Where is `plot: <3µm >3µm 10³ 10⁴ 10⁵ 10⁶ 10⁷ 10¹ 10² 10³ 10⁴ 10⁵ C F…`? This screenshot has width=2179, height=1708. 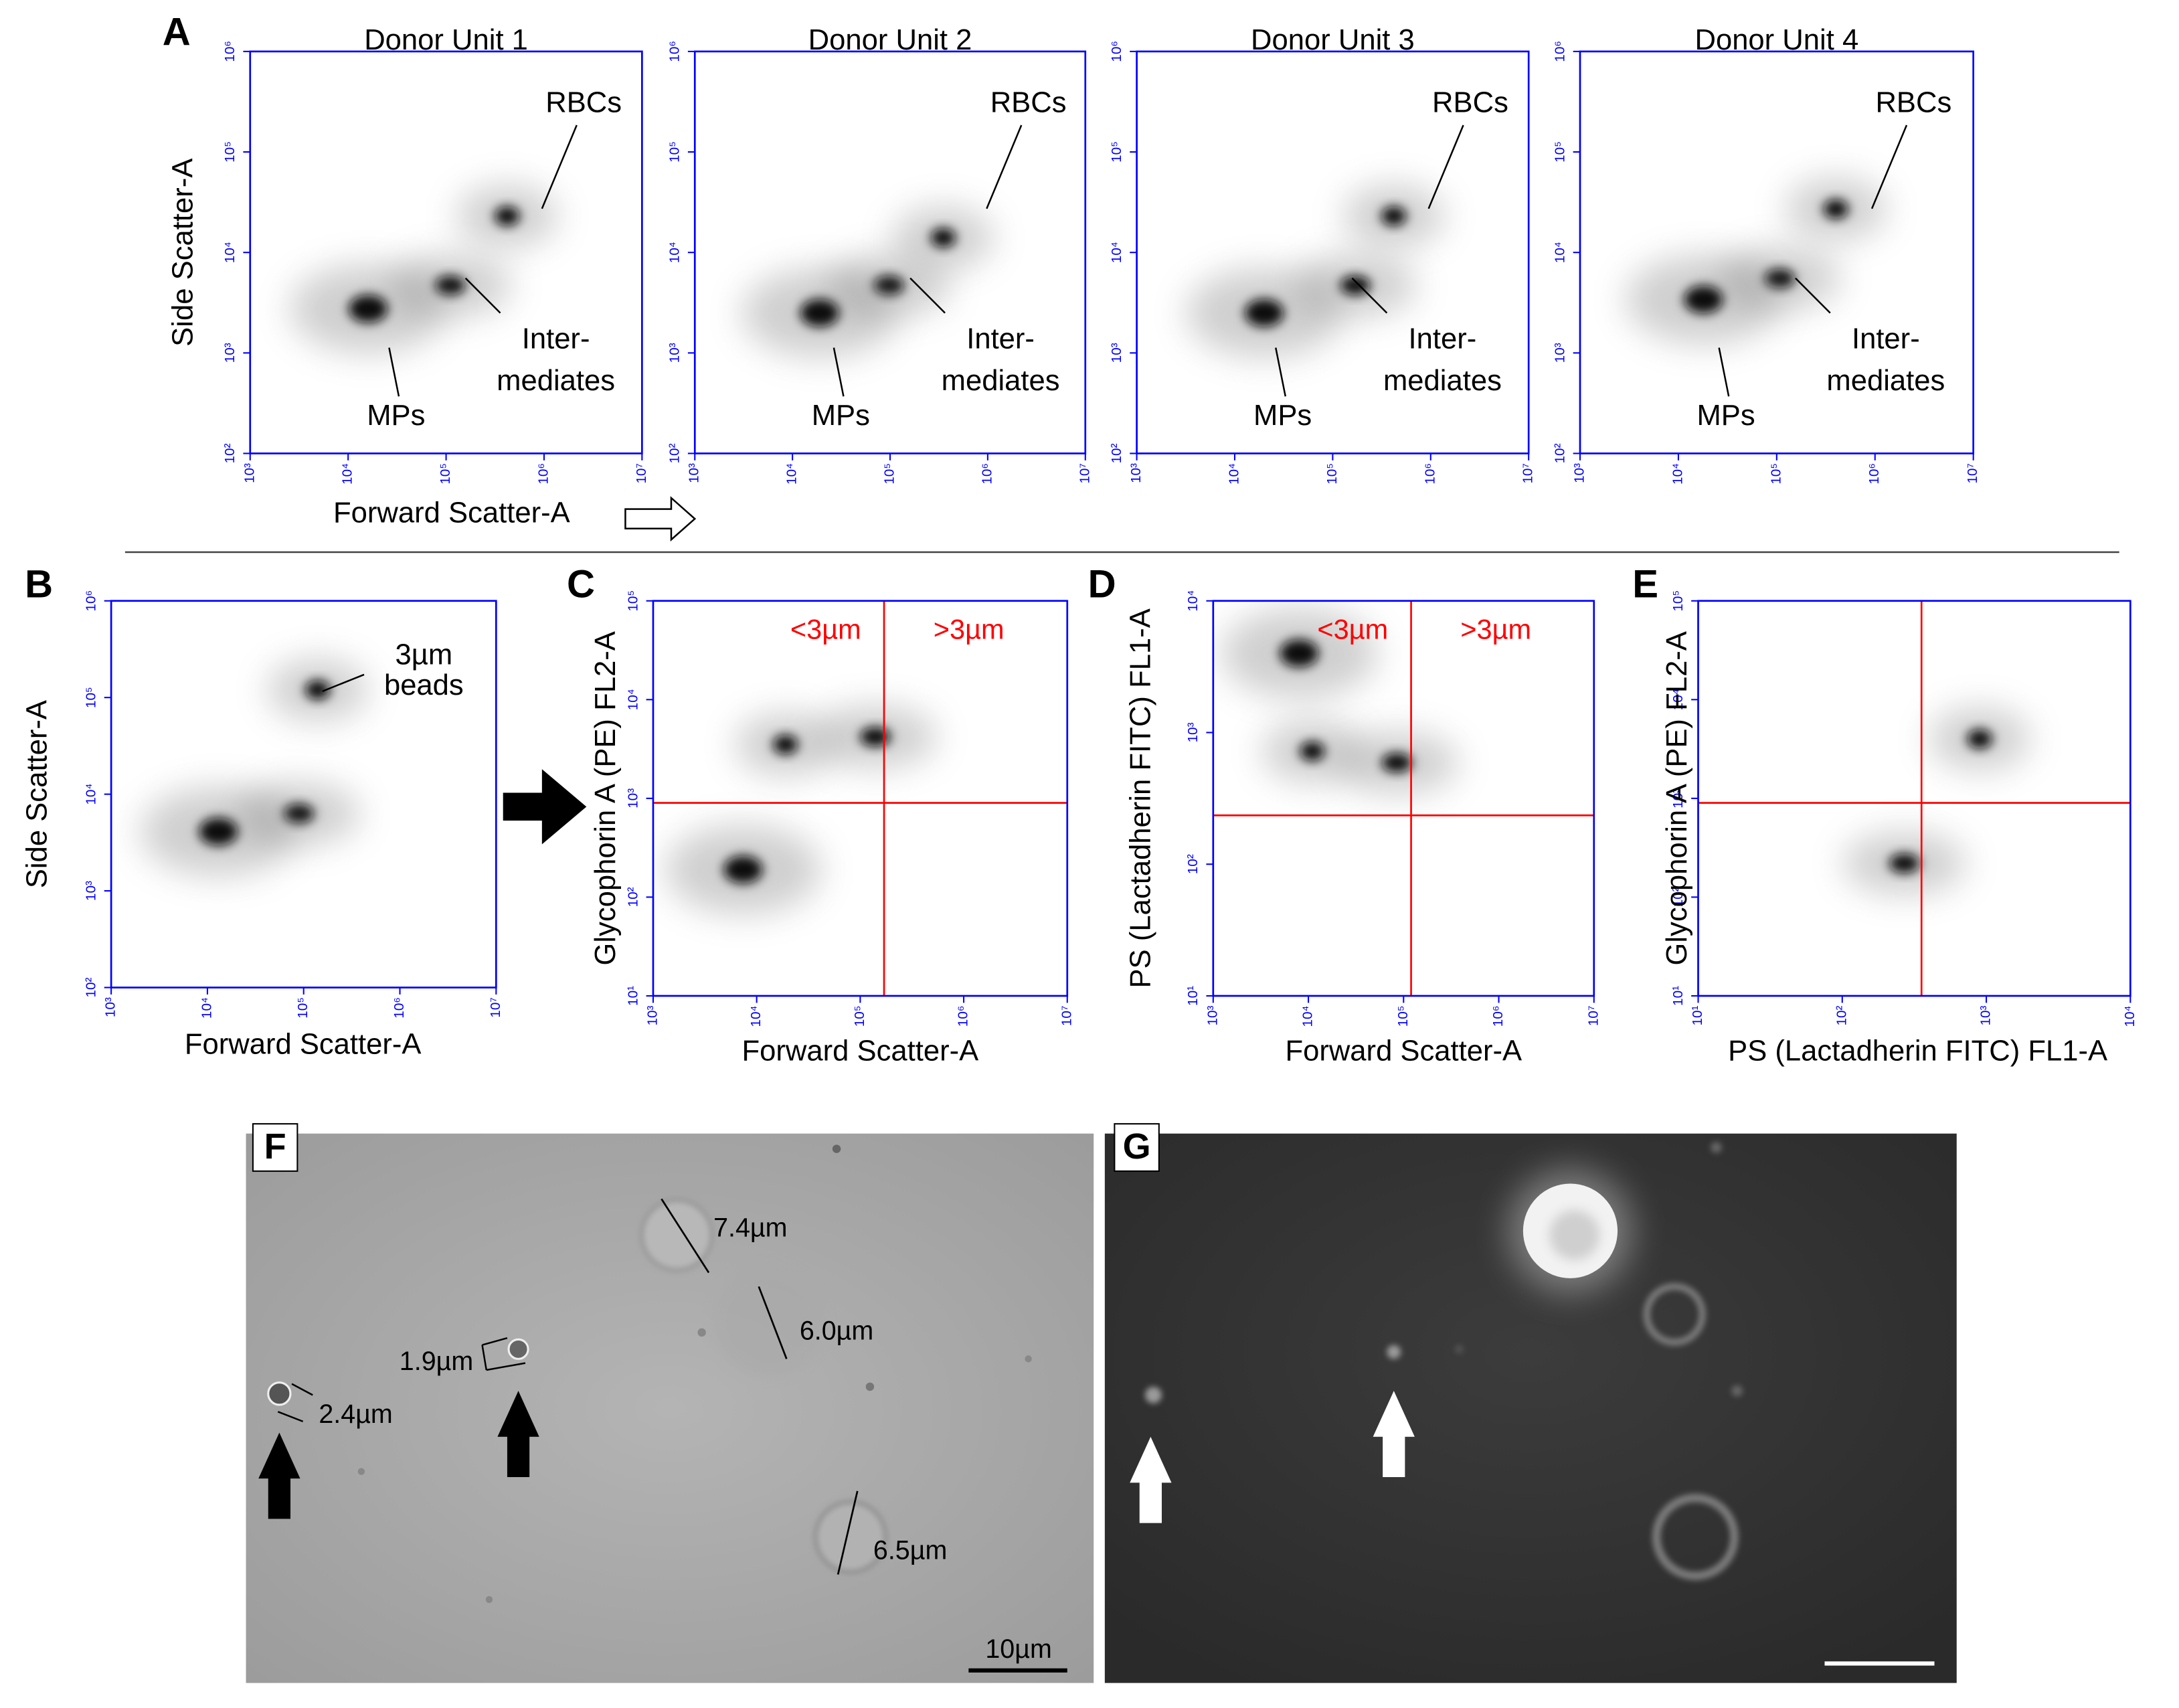
plot: <3µm >3µm 10³ 10⁴ 10⁵ 10⁶ 10⁷ 10¹ 10² 10³ 10⁴ 10⁵ C F… is located at coordinates (820, 814).